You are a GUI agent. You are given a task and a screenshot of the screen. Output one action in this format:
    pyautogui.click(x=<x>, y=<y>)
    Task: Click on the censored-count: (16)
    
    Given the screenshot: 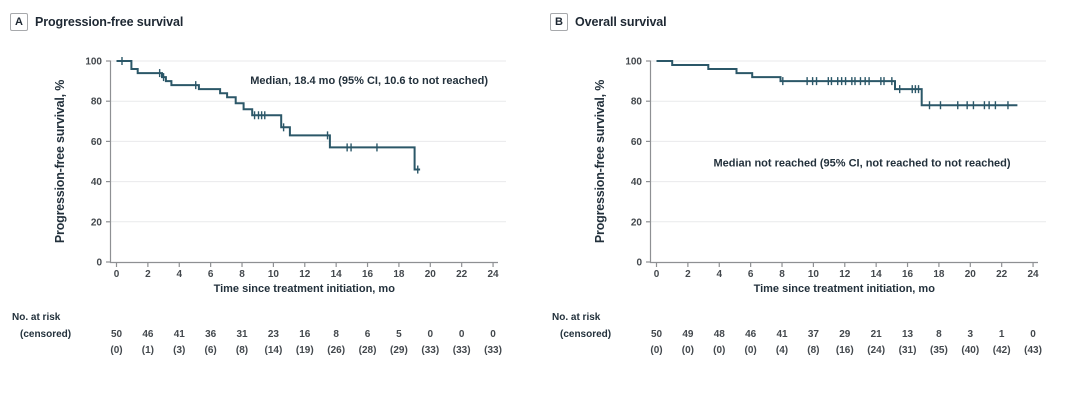 What is the action you would take?
    pyautogui.click(x=845, y=350)
    